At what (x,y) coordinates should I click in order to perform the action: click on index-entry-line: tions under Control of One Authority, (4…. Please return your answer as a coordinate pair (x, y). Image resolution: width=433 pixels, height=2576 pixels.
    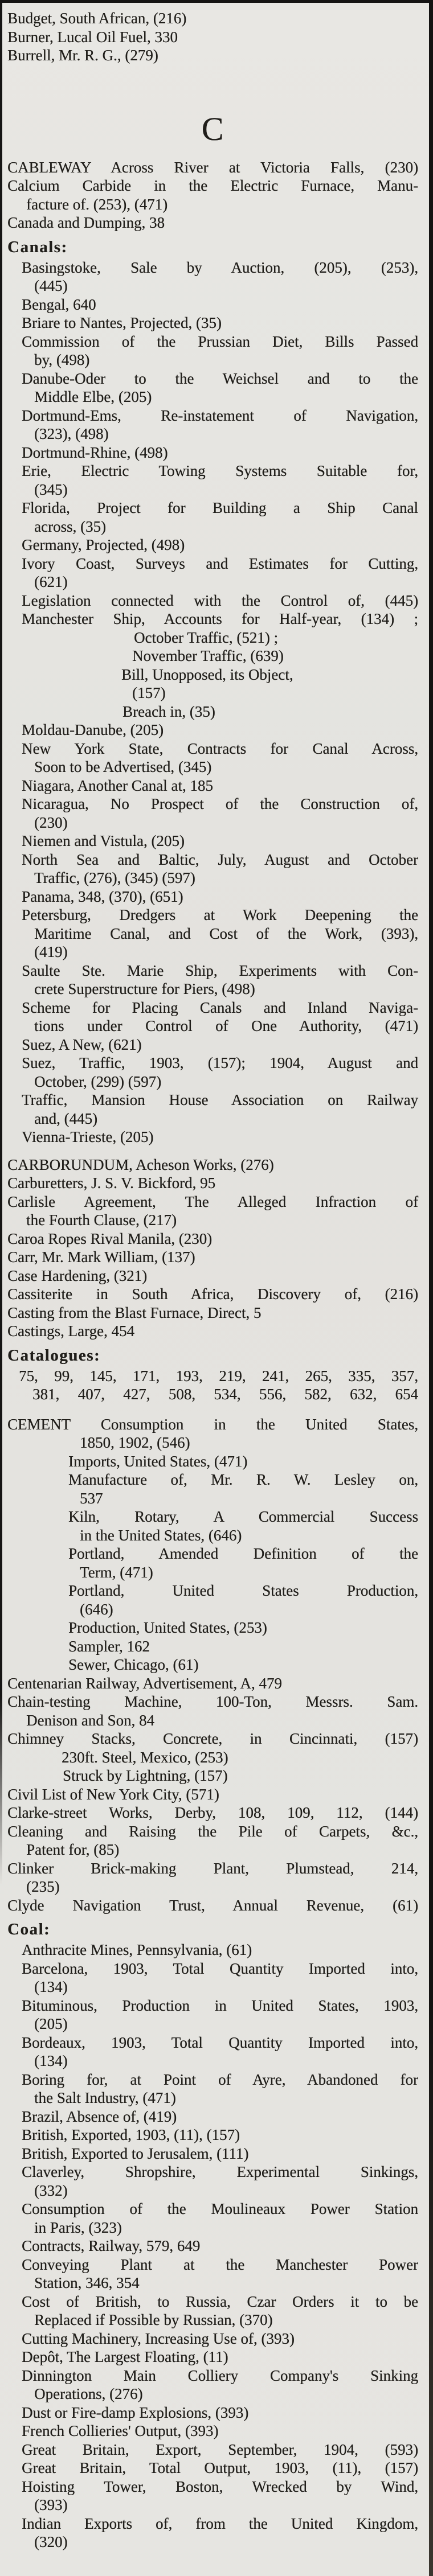
    Looking at the image, I should click on (226, 1025).